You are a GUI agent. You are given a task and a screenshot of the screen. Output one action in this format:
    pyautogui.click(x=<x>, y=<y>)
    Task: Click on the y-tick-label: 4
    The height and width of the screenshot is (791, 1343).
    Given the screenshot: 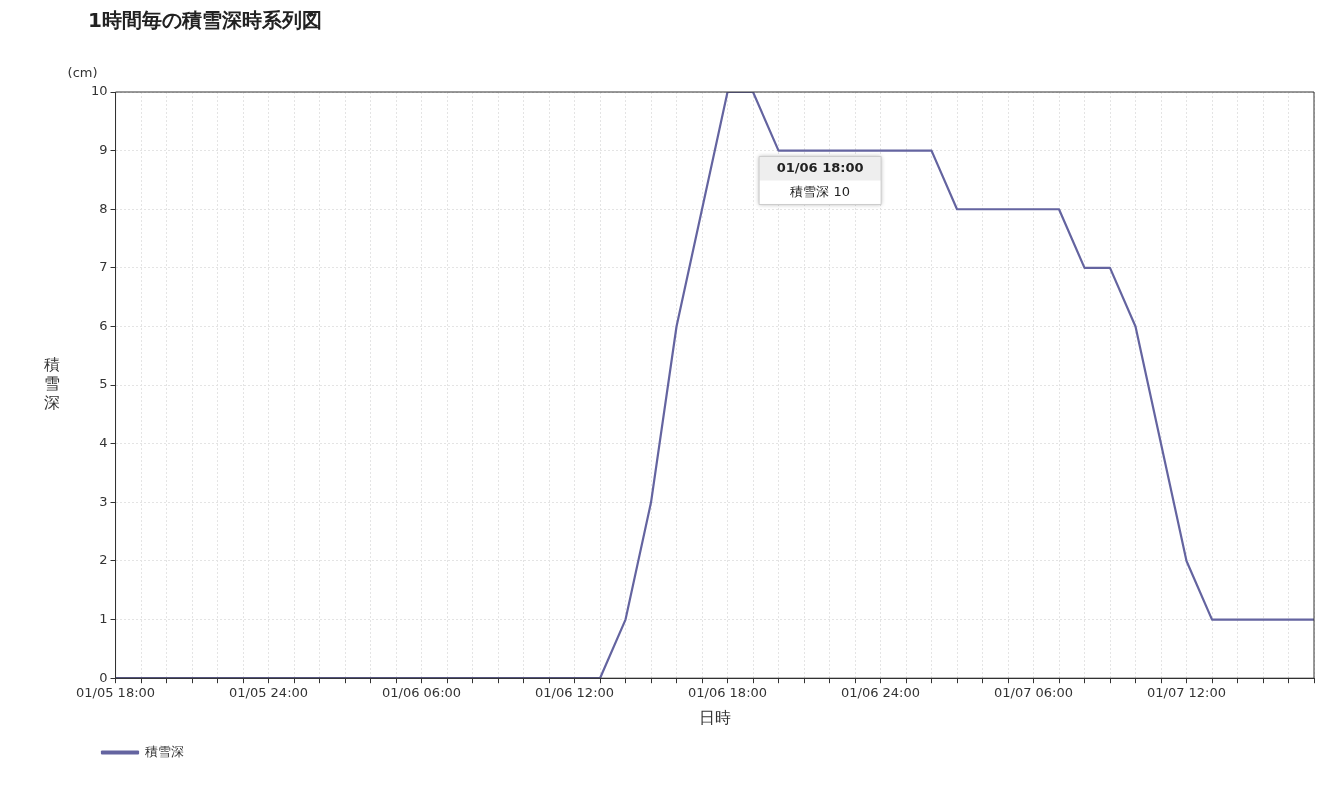 What is the action you would take?
    pyautogui.click(x=103, y=443)
    